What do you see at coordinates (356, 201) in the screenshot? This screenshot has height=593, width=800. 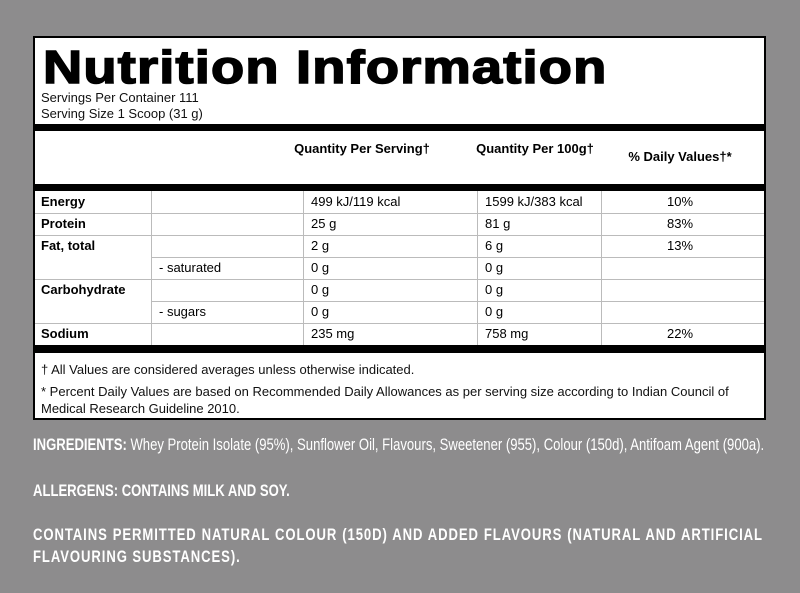 I see `per-serving: 499 kJ/119 kcal` at bounding box center [356, 201].